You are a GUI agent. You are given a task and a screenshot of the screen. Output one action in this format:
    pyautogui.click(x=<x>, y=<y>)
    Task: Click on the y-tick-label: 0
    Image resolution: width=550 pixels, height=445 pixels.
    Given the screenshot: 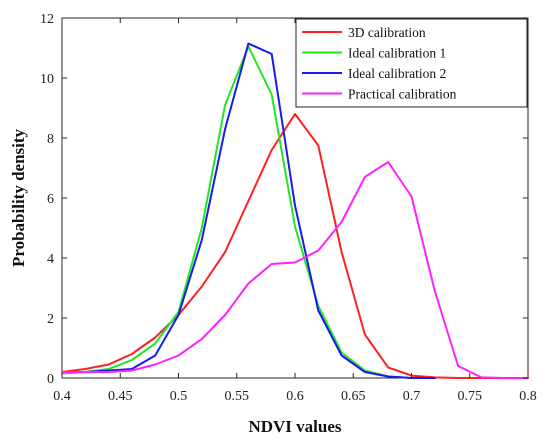 What is the action you would take?
    pyautogui.click(x=50, y=379)
    